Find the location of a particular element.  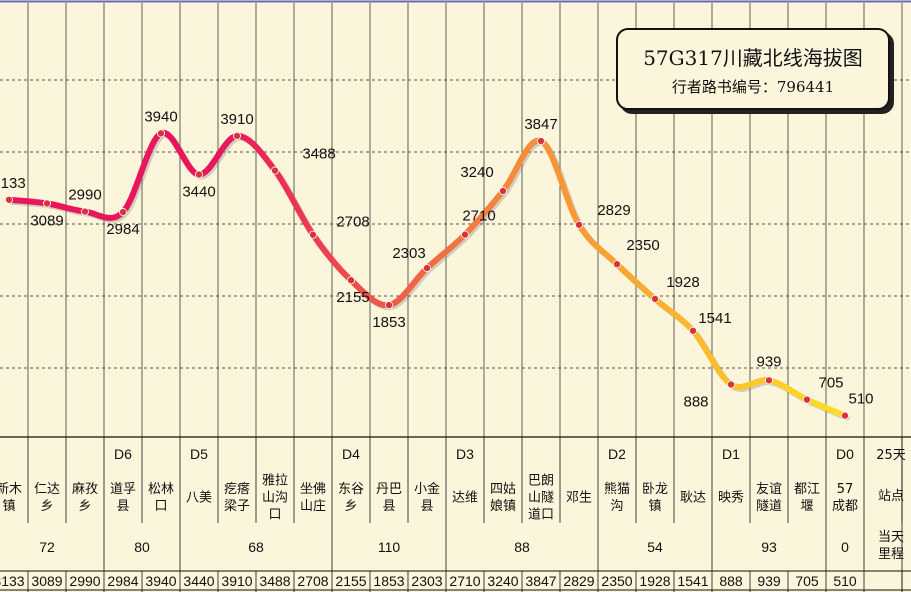

mileage-value: 72 is located at coordinates (47, 547).